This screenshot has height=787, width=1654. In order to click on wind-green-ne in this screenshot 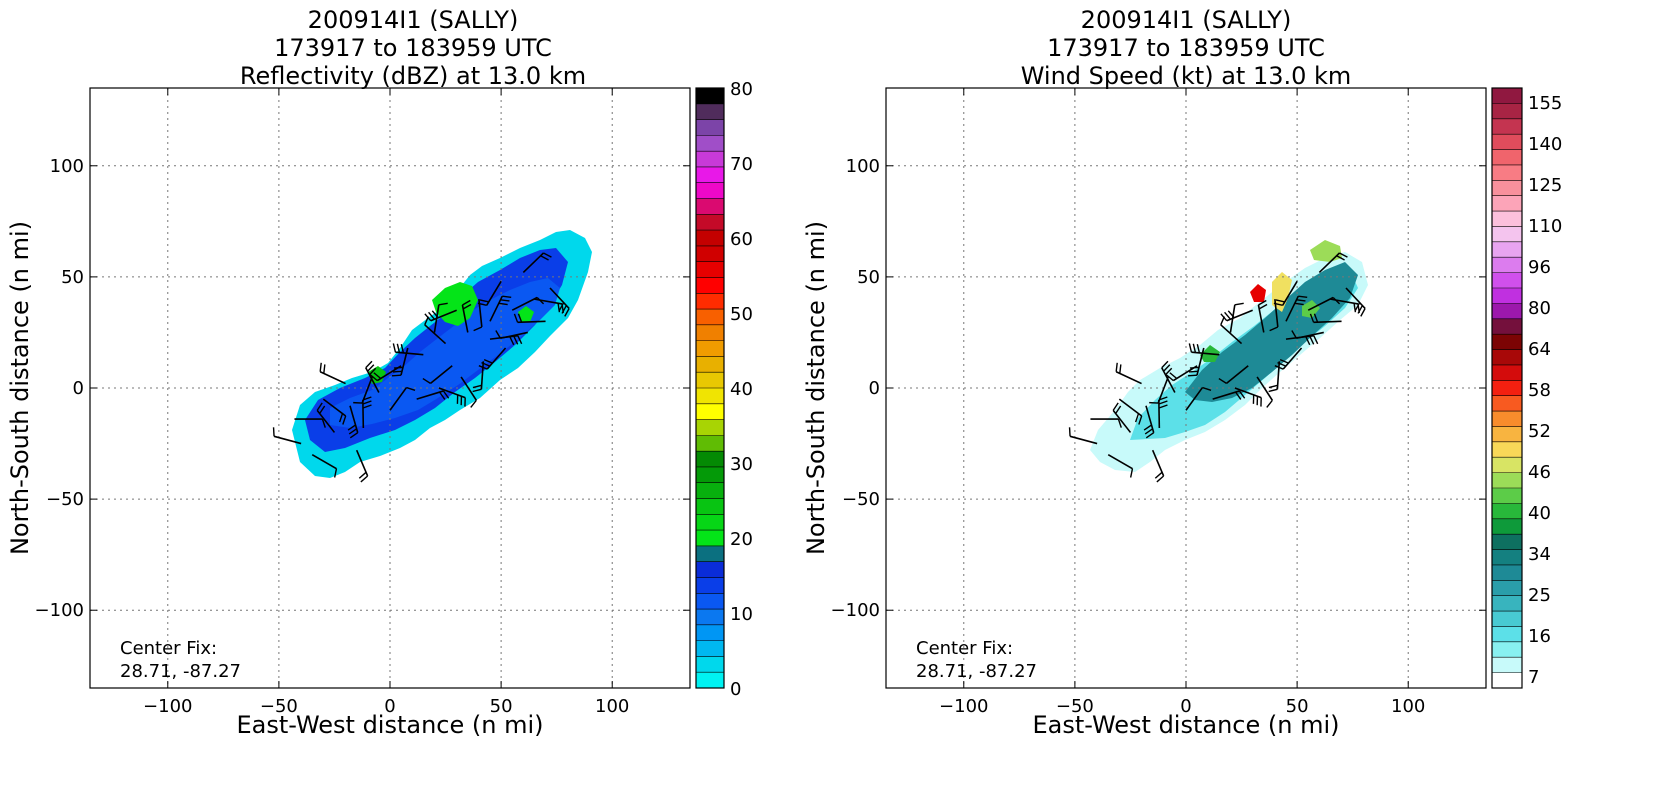, I will do `click(1326, 251)`.